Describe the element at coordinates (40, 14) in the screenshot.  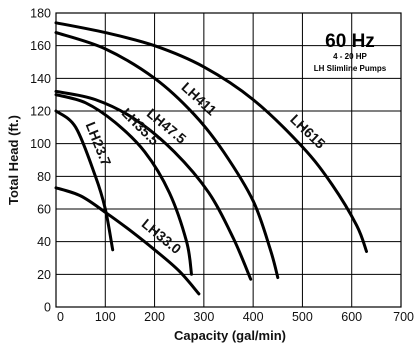
I see `y-tick-label: 180` at that location.